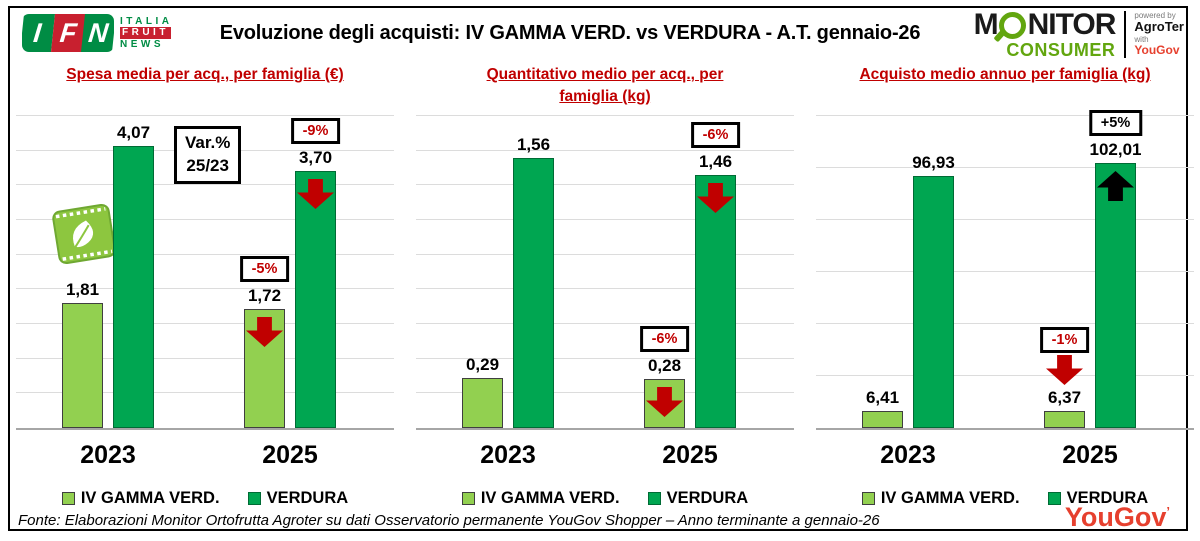 The width and height of the screenshot is (1200, 541). What do you see at coordinates (1155, 15) in the screenshot?
I see `powered-by-text: powered by` at bounding box center [1155, 15].